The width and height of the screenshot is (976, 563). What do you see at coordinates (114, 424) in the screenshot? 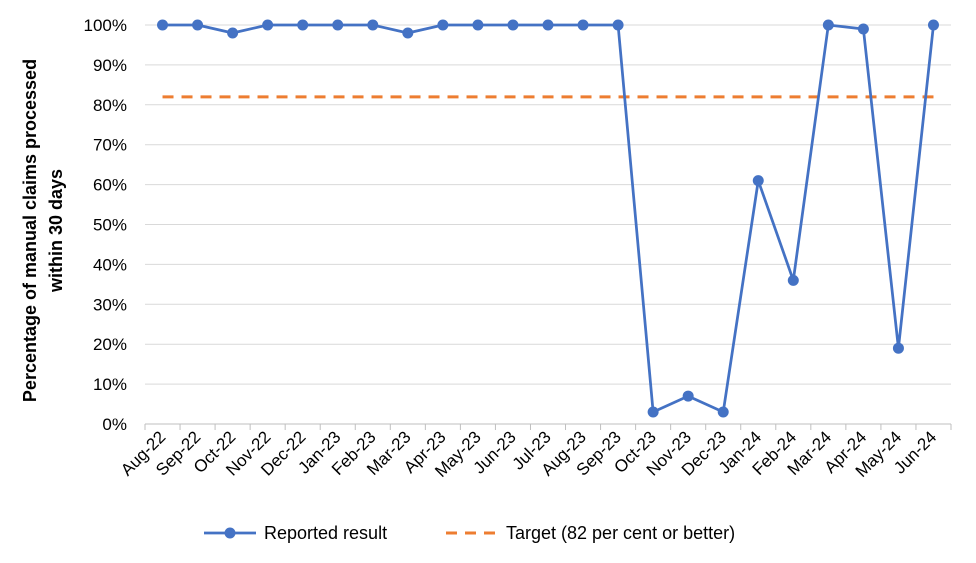
I see `y-tick-label: 0%` at bounding box center [114, 424].